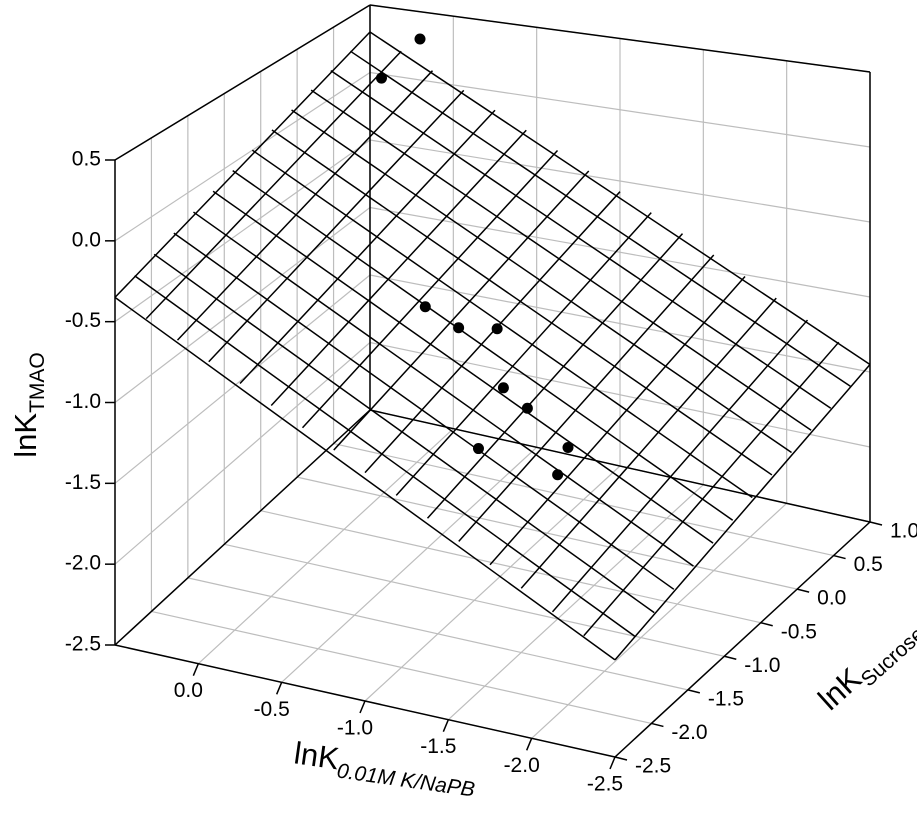 The width and height of the screenshot is (917, 824). Describe the element at coordinates (25, 435) in the screenshot. I see `z-title-main: lnK` at that location.